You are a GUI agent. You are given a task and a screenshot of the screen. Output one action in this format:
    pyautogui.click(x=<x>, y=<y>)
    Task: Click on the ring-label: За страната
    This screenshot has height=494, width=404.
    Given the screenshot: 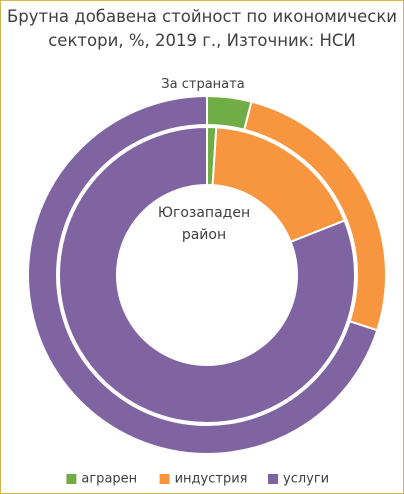 What is the action you would take?
    pyautogui.click(x=203, y=84)
    